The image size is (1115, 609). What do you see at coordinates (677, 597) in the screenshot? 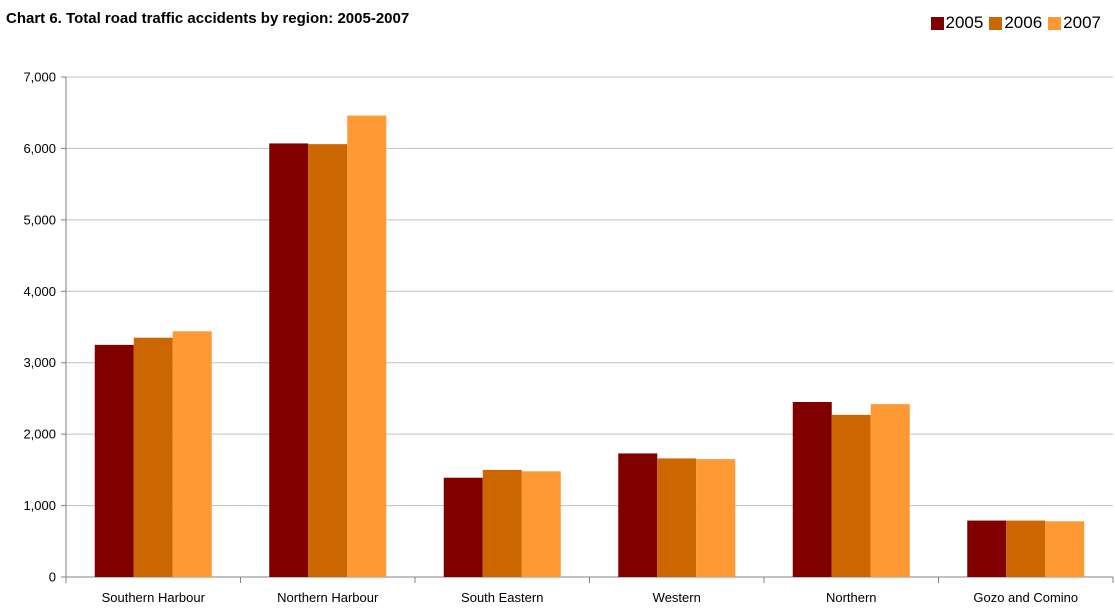
I see `x-tick-label: Western` at bounding box center [677, 597].